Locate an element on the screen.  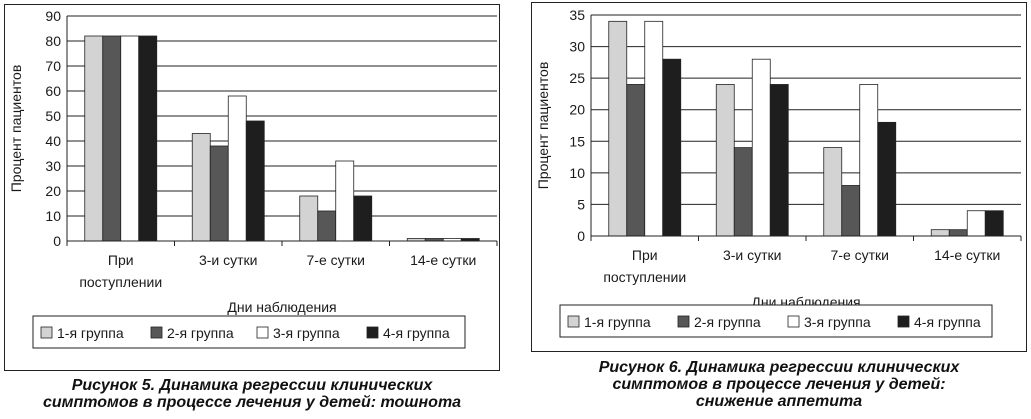
y-tick-label: 60 is located at coordinates (53, 91).